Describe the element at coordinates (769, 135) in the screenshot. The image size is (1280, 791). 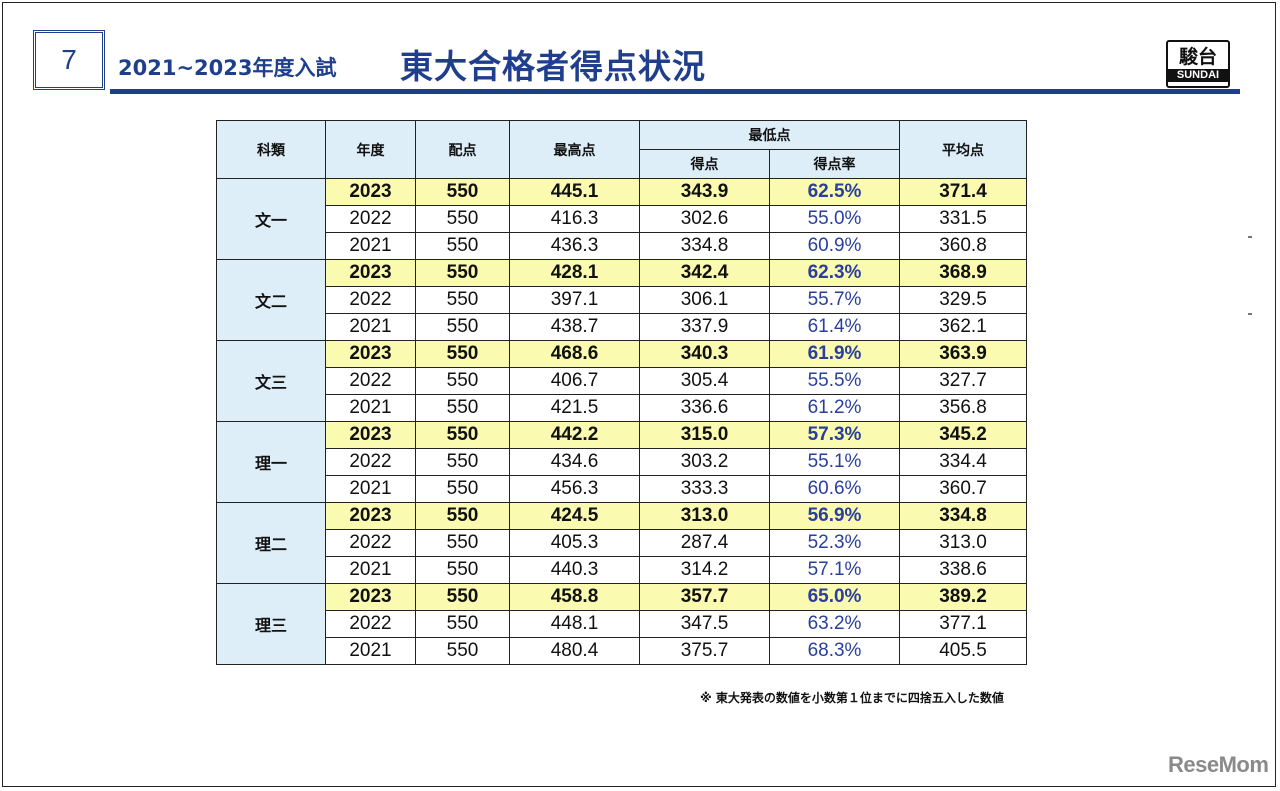
I see `header-lowest-group: 最低点` at that location.